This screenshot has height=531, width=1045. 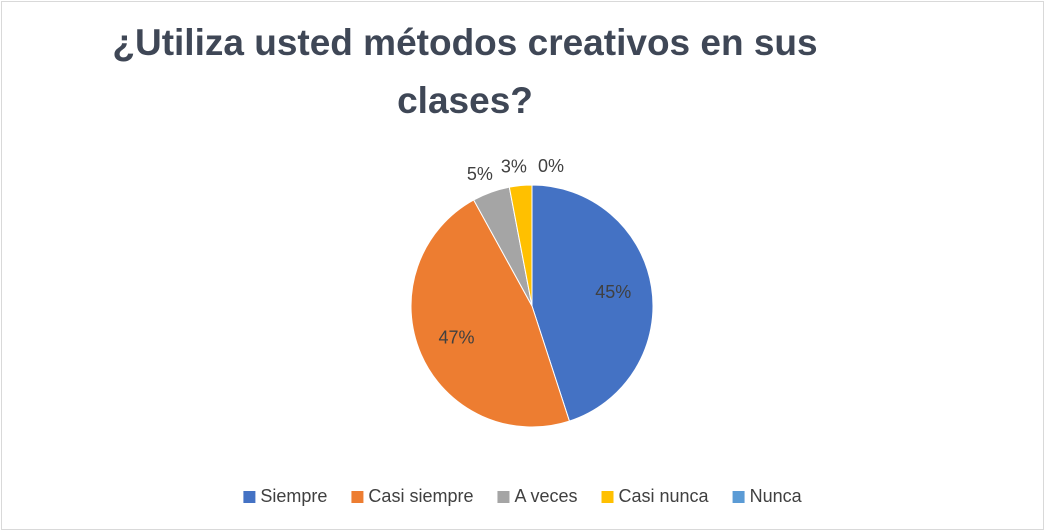 I want to click on legend-label: Casi nunca, so click(x=664, y=496).